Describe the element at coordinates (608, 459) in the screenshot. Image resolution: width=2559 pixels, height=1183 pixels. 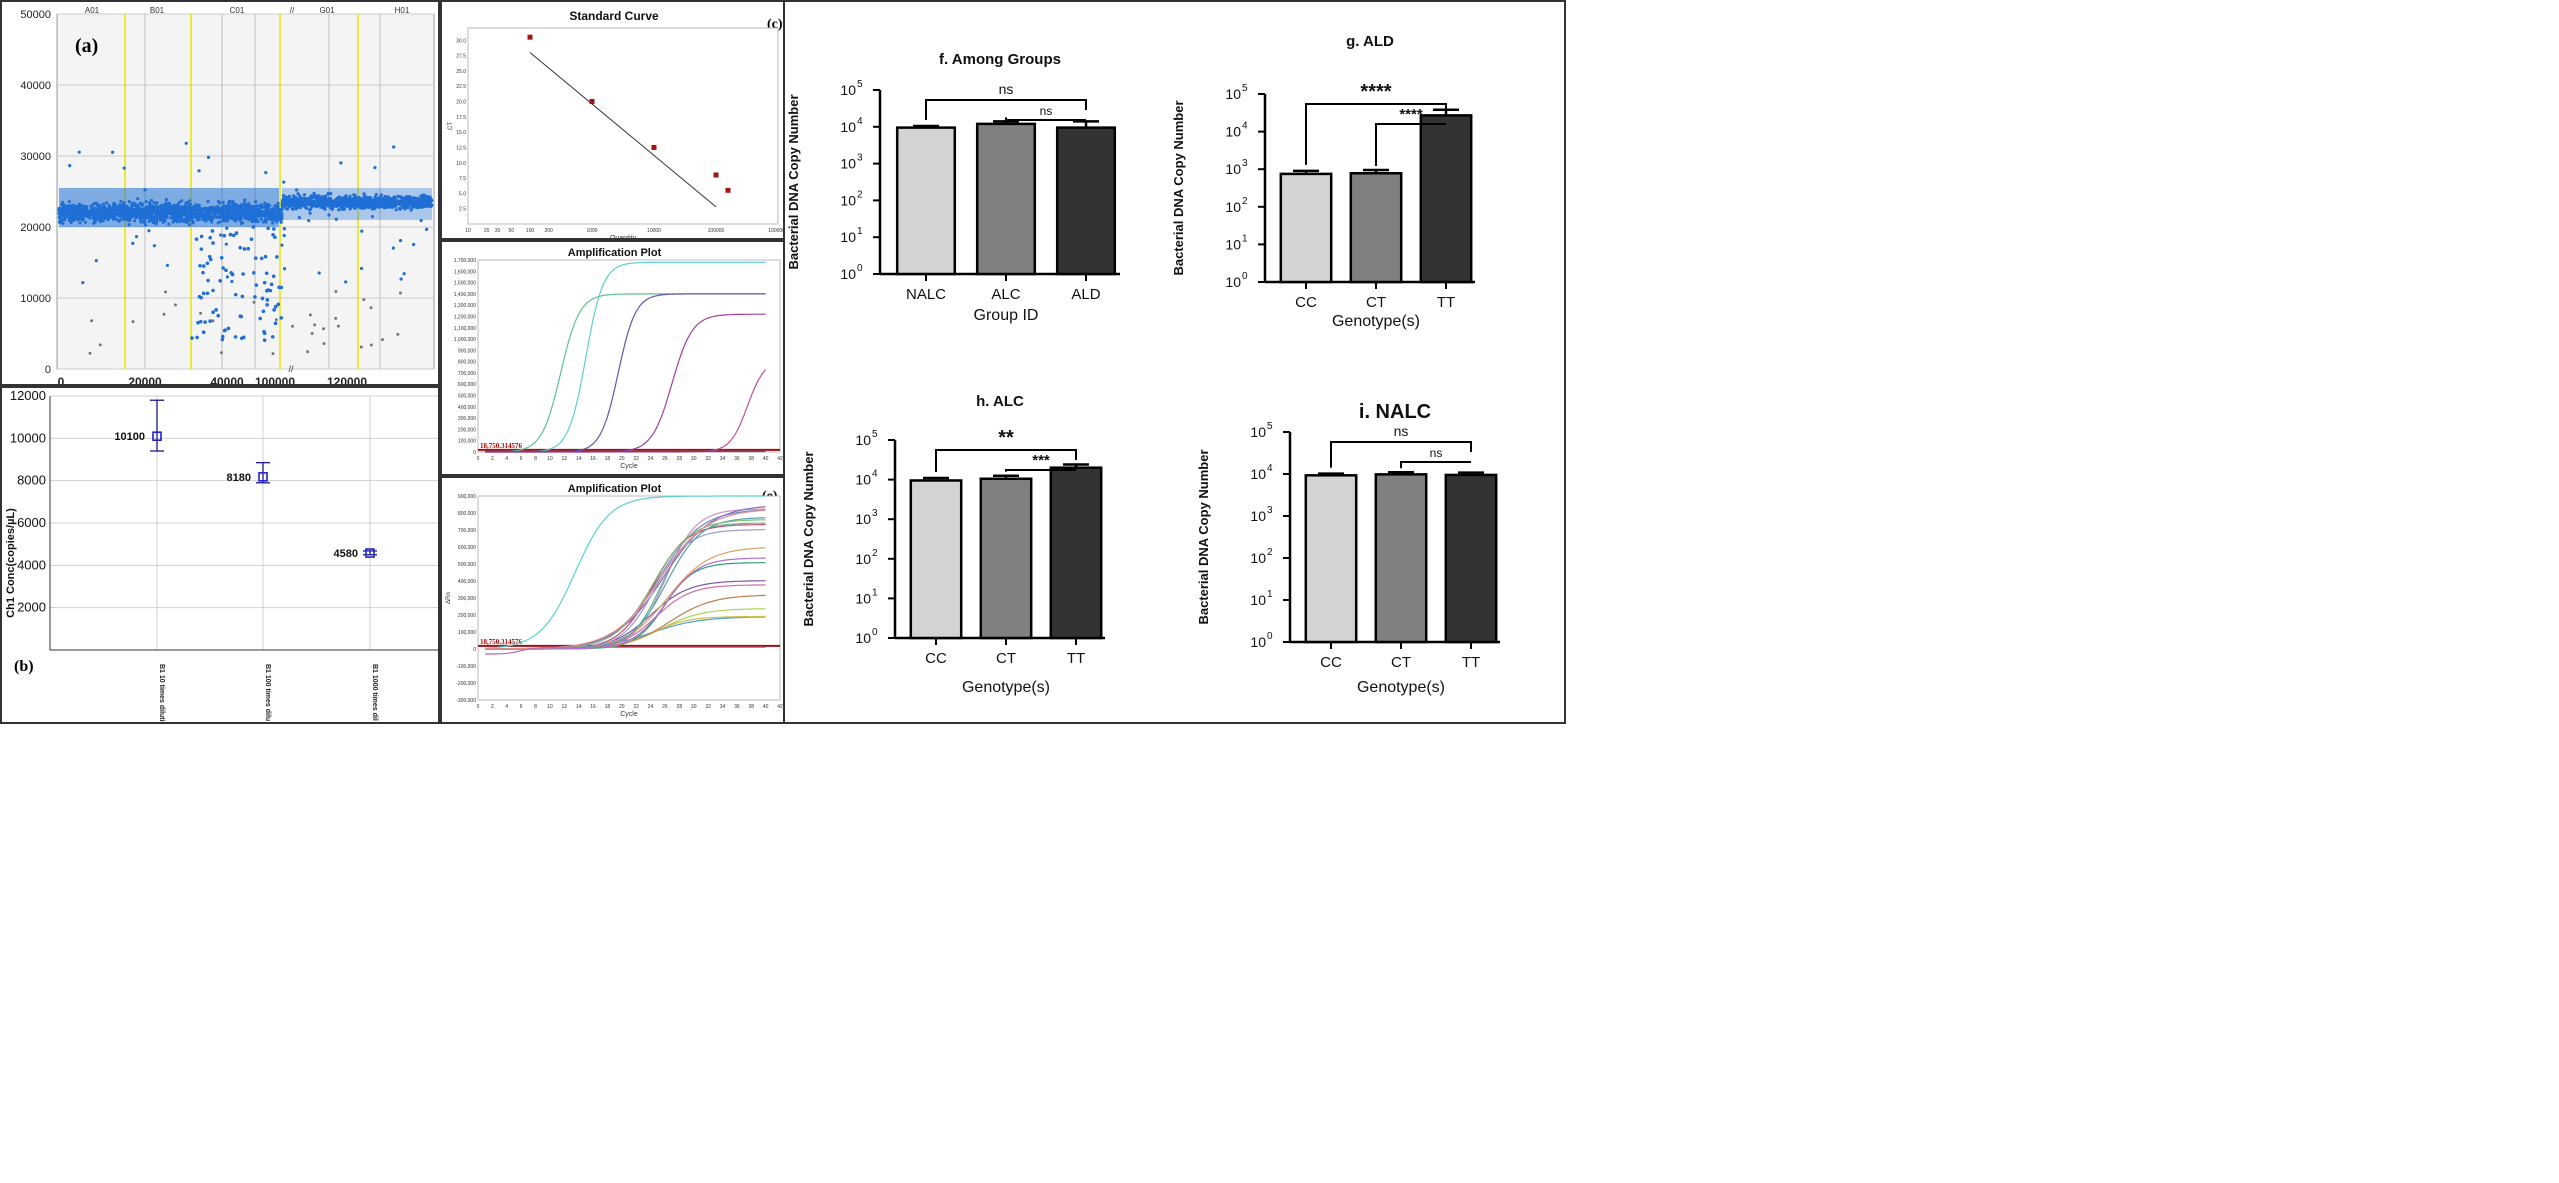
I see `x-tick-label: 18` at that location.